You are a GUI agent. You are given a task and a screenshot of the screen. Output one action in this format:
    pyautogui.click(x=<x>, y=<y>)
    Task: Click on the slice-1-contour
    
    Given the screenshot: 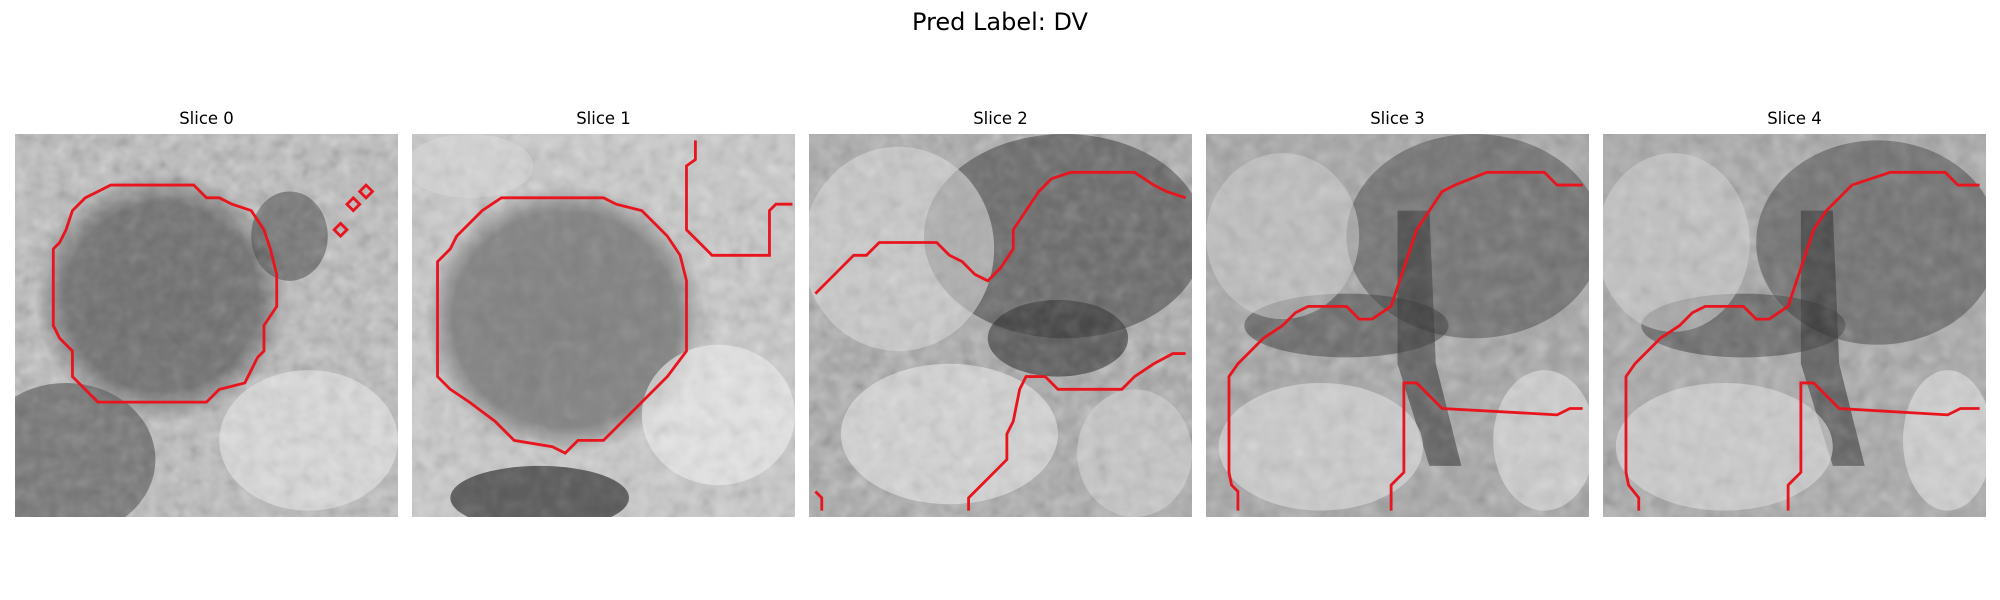 What is the action you would take?
    pyautogui.click(x=562, y=325)
    